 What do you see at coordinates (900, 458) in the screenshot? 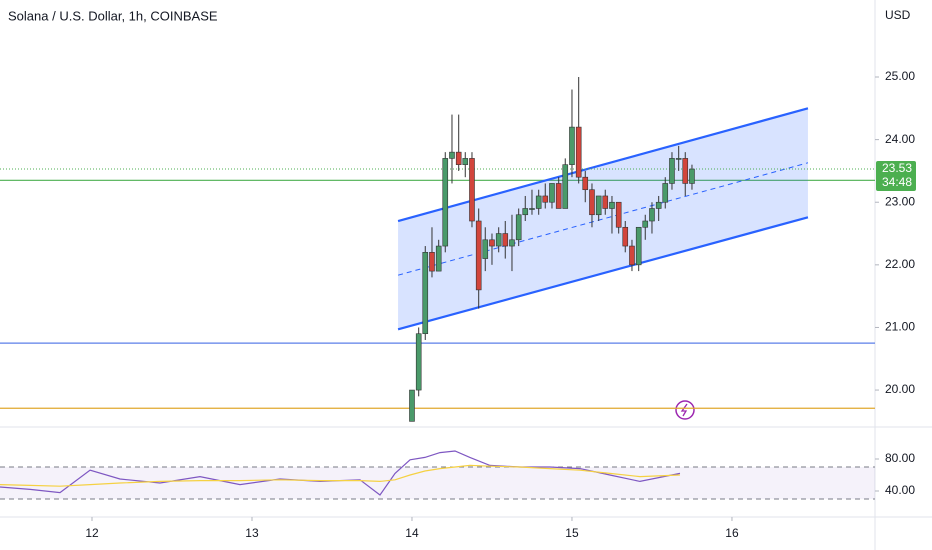
I see `y-tick-label: 80.00` at bounding box center [900, 458].